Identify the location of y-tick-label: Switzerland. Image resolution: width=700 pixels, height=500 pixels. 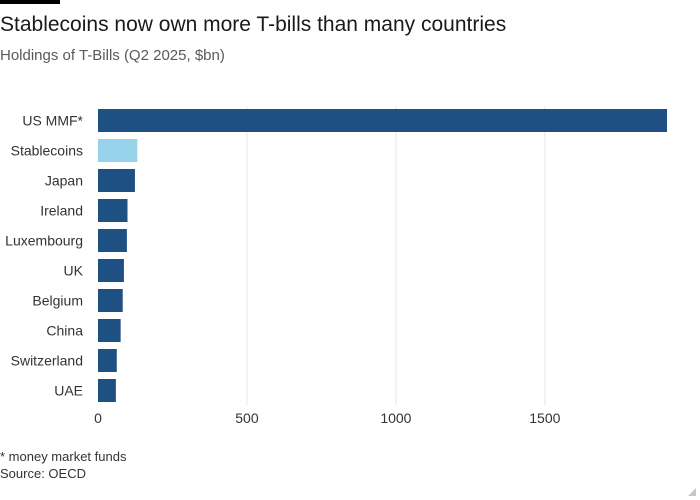
(47, 361).